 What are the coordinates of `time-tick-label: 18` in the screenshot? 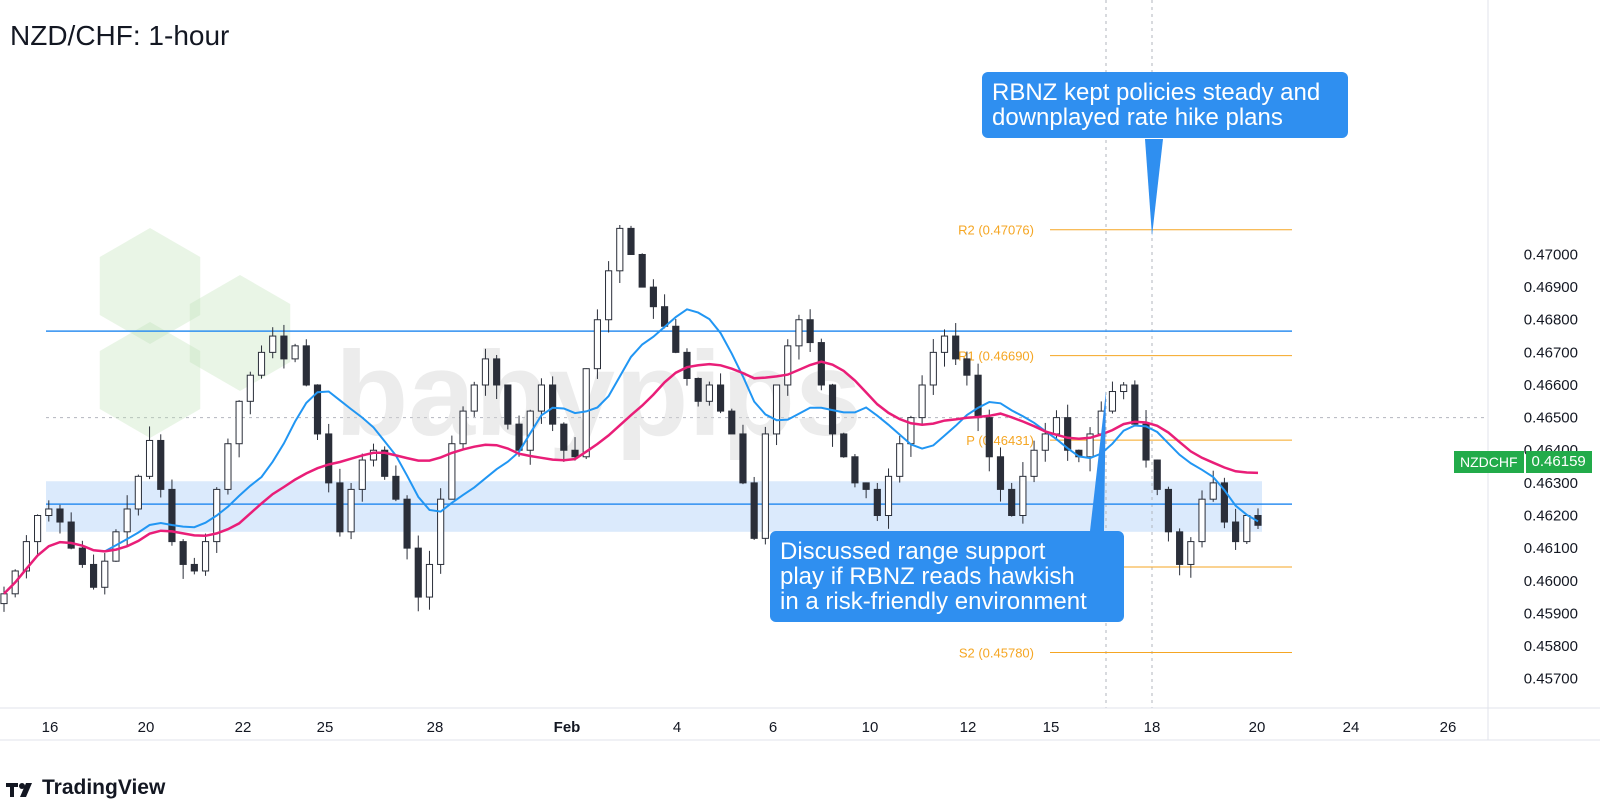 It's located at (1152, 727).